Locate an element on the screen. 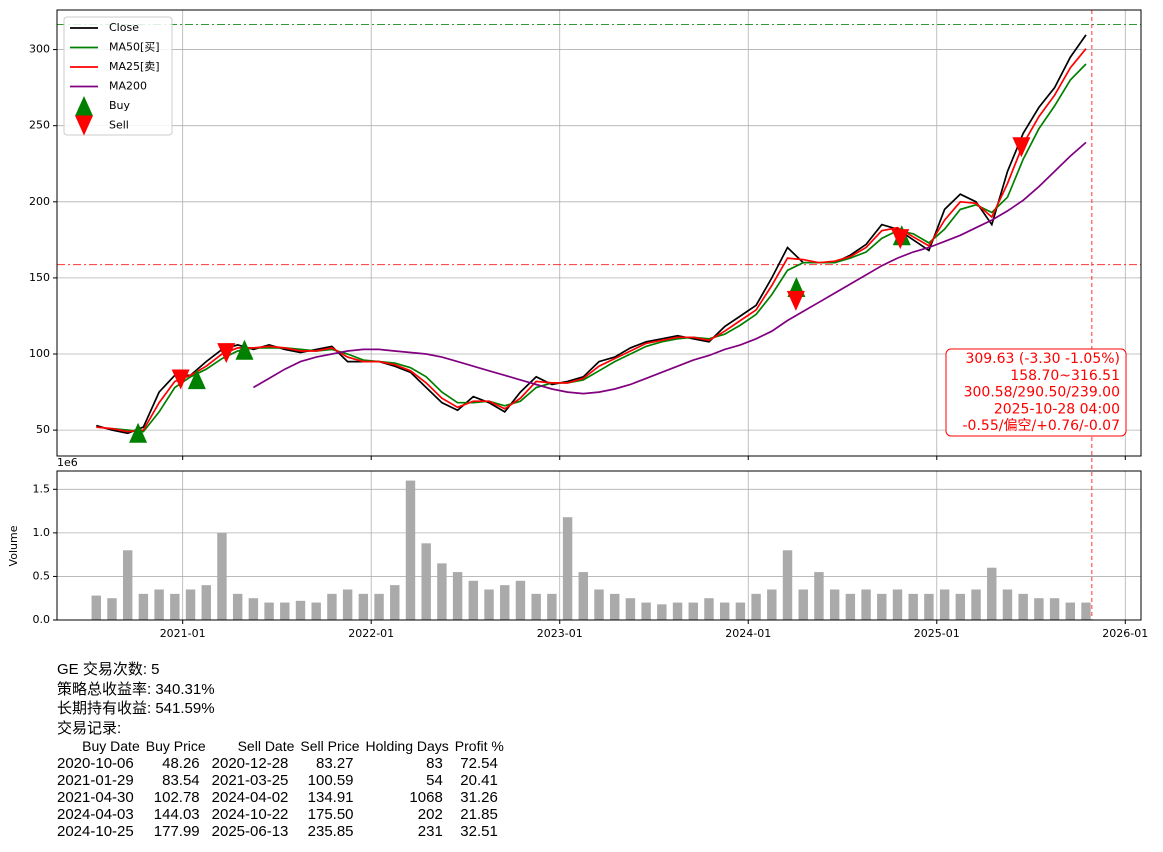 This screenshot has width=1163, height=852. table-cell: 32.51 is located at coordinates (479, 831).